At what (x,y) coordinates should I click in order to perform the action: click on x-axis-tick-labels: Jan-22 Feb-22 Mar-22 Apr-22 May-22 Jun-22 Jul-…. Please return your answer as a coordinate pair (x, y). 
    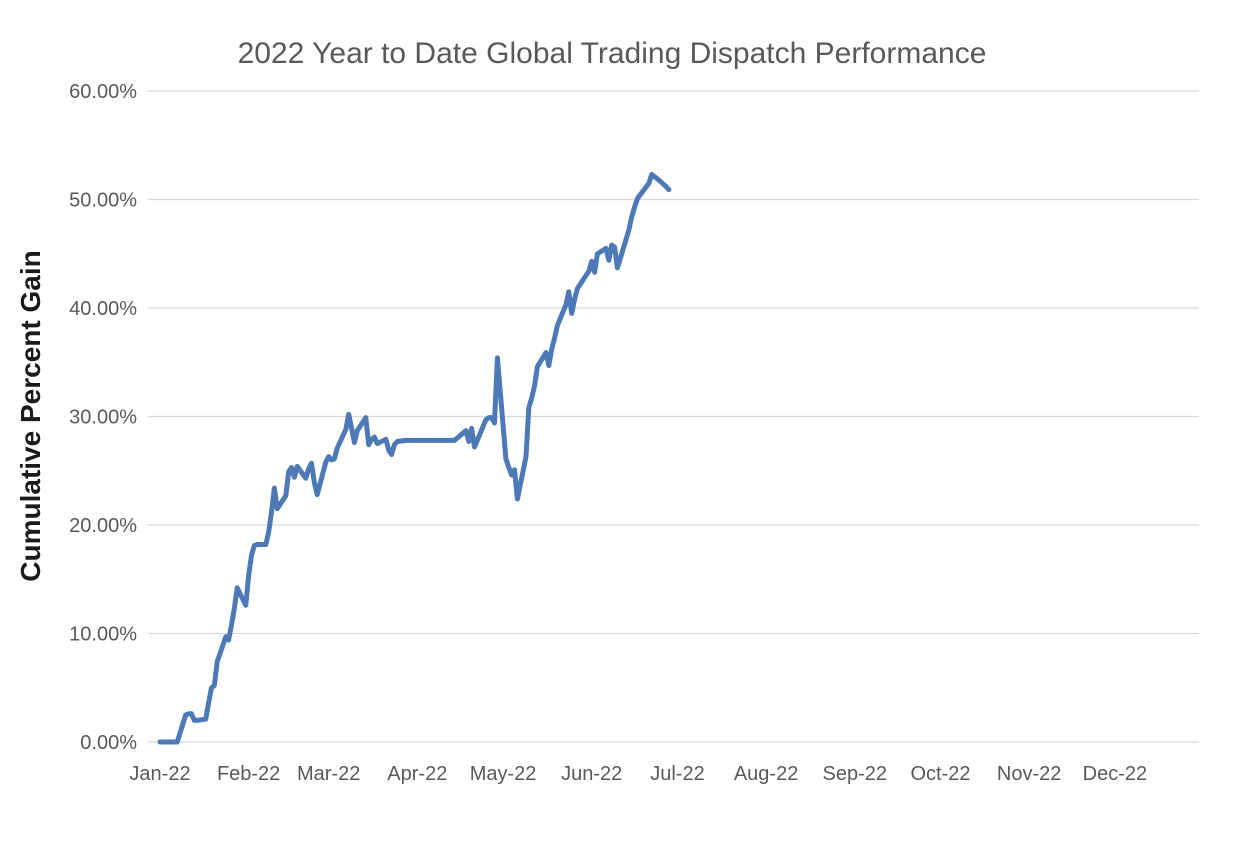
    Looking at the image, I should click on (638, 774).